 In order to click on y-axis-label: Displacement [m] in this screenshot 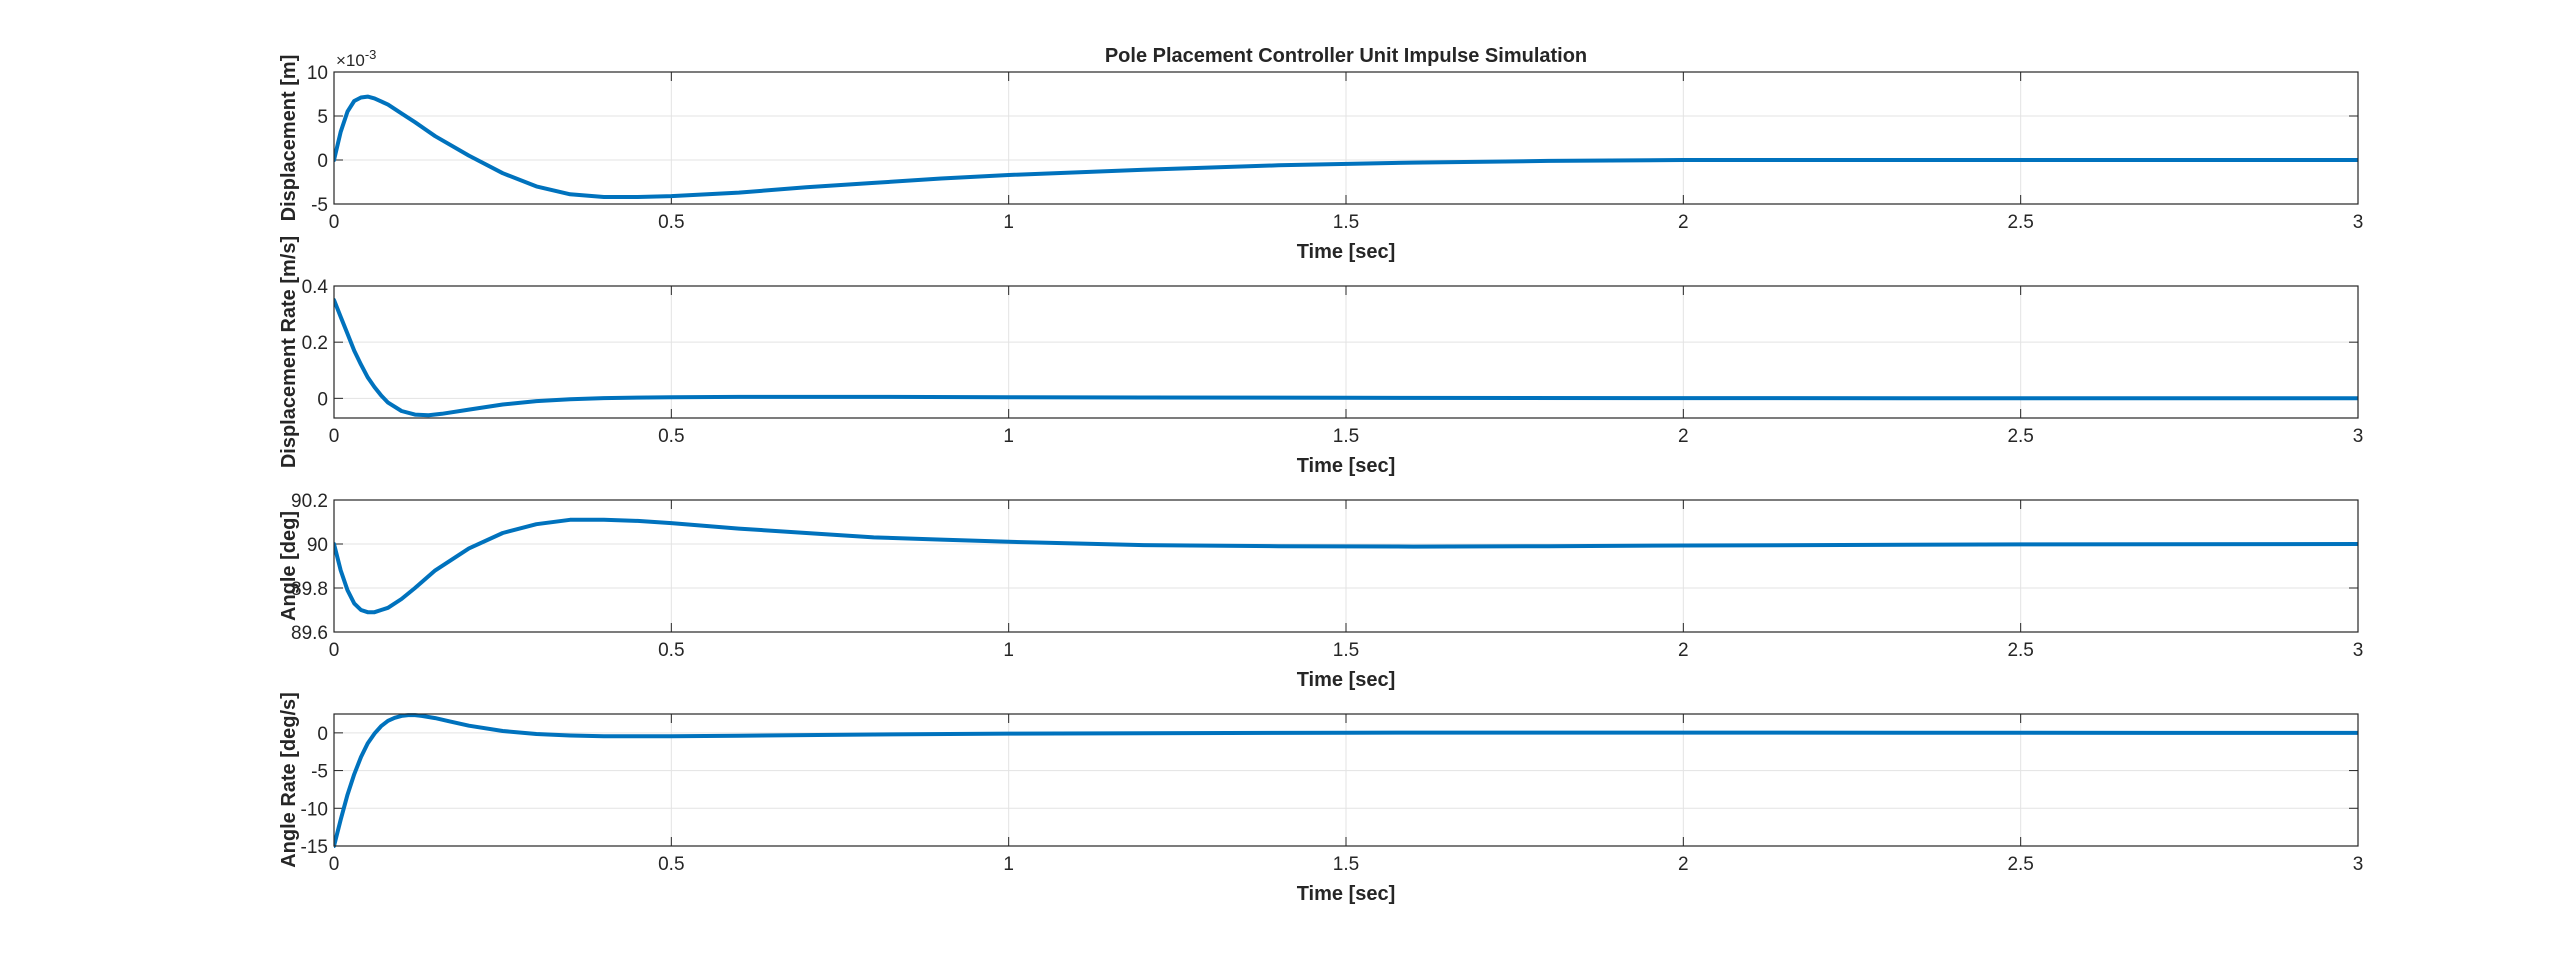, I will do `click(289, 138)`.